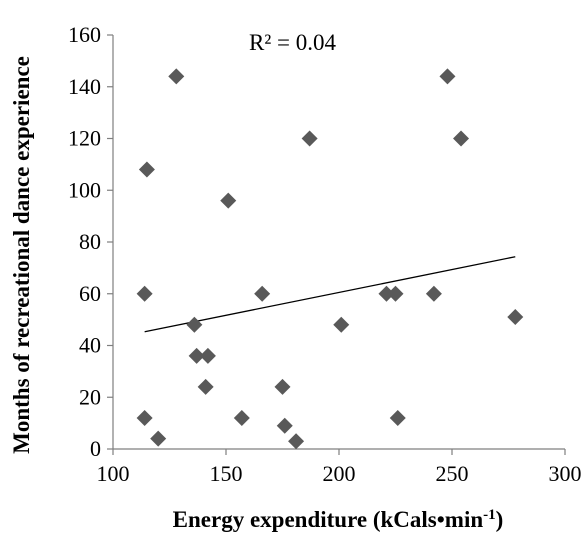 The image size is (587, 538). Describe the element at coordinates (95, 448) in the screenshot. I see `y-tick-label: 0` at that location.